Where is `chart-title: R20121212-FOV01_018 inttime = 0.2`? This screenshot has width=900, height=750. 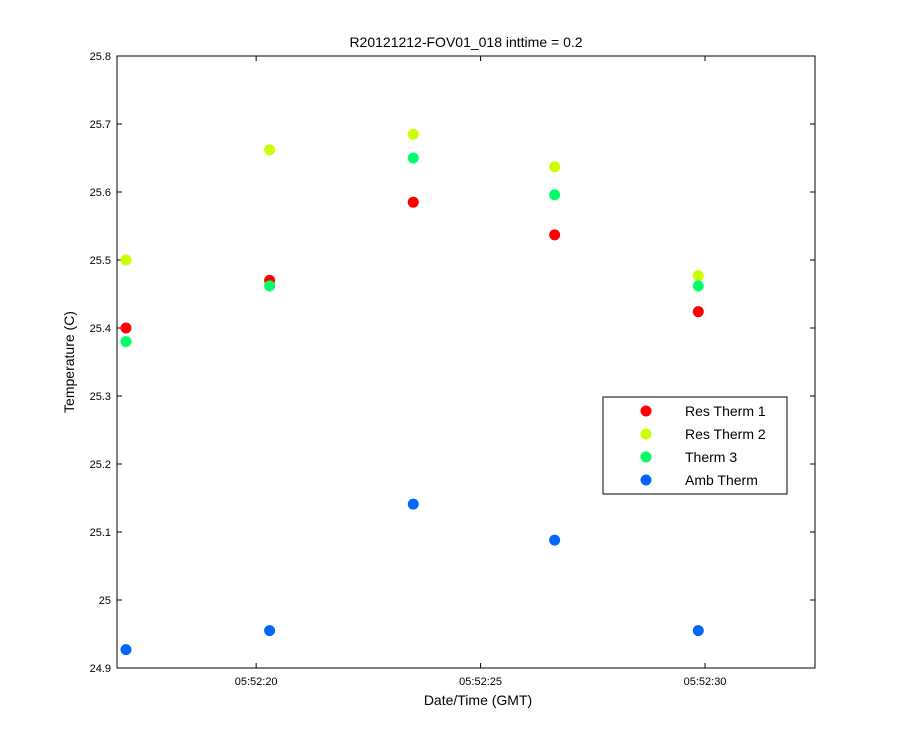 chart-title: R20121212-FOV01_018 inttime = 0.2 is located at coordinates (465, 42).